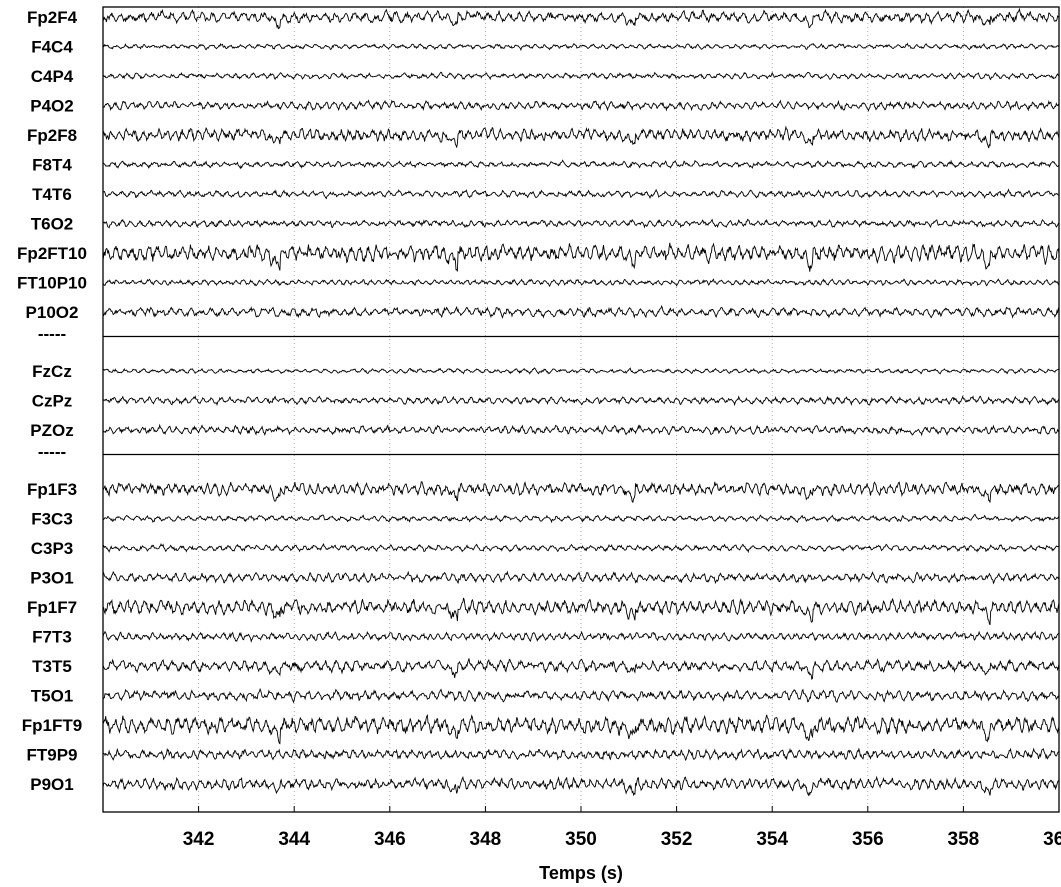 The image size is (1061, 887). What do you see at coordinates (52, 17) in the screenshot?
I see `channel-label: Fp2F4` at bounding box center [52, 17].